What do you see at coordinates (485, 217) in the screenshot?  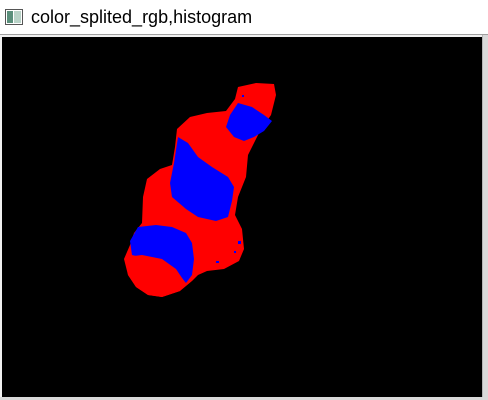 I see `window-right-border` at bounding box center [485, 217].